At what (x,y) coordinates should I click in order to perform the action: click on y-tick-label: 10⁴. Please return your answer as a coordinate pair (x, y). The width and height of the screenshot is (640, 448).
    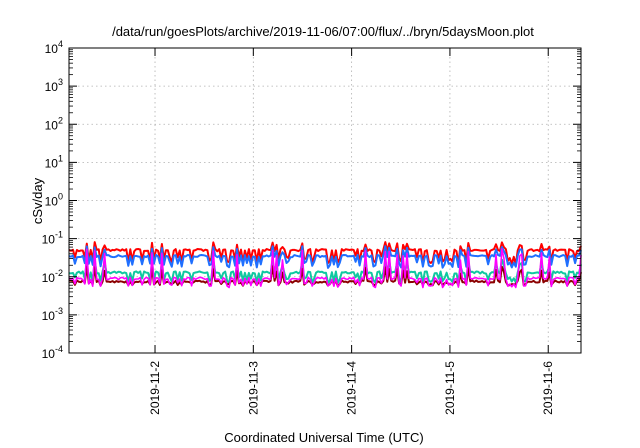
    Looking at the image, I should click on (54, 47).